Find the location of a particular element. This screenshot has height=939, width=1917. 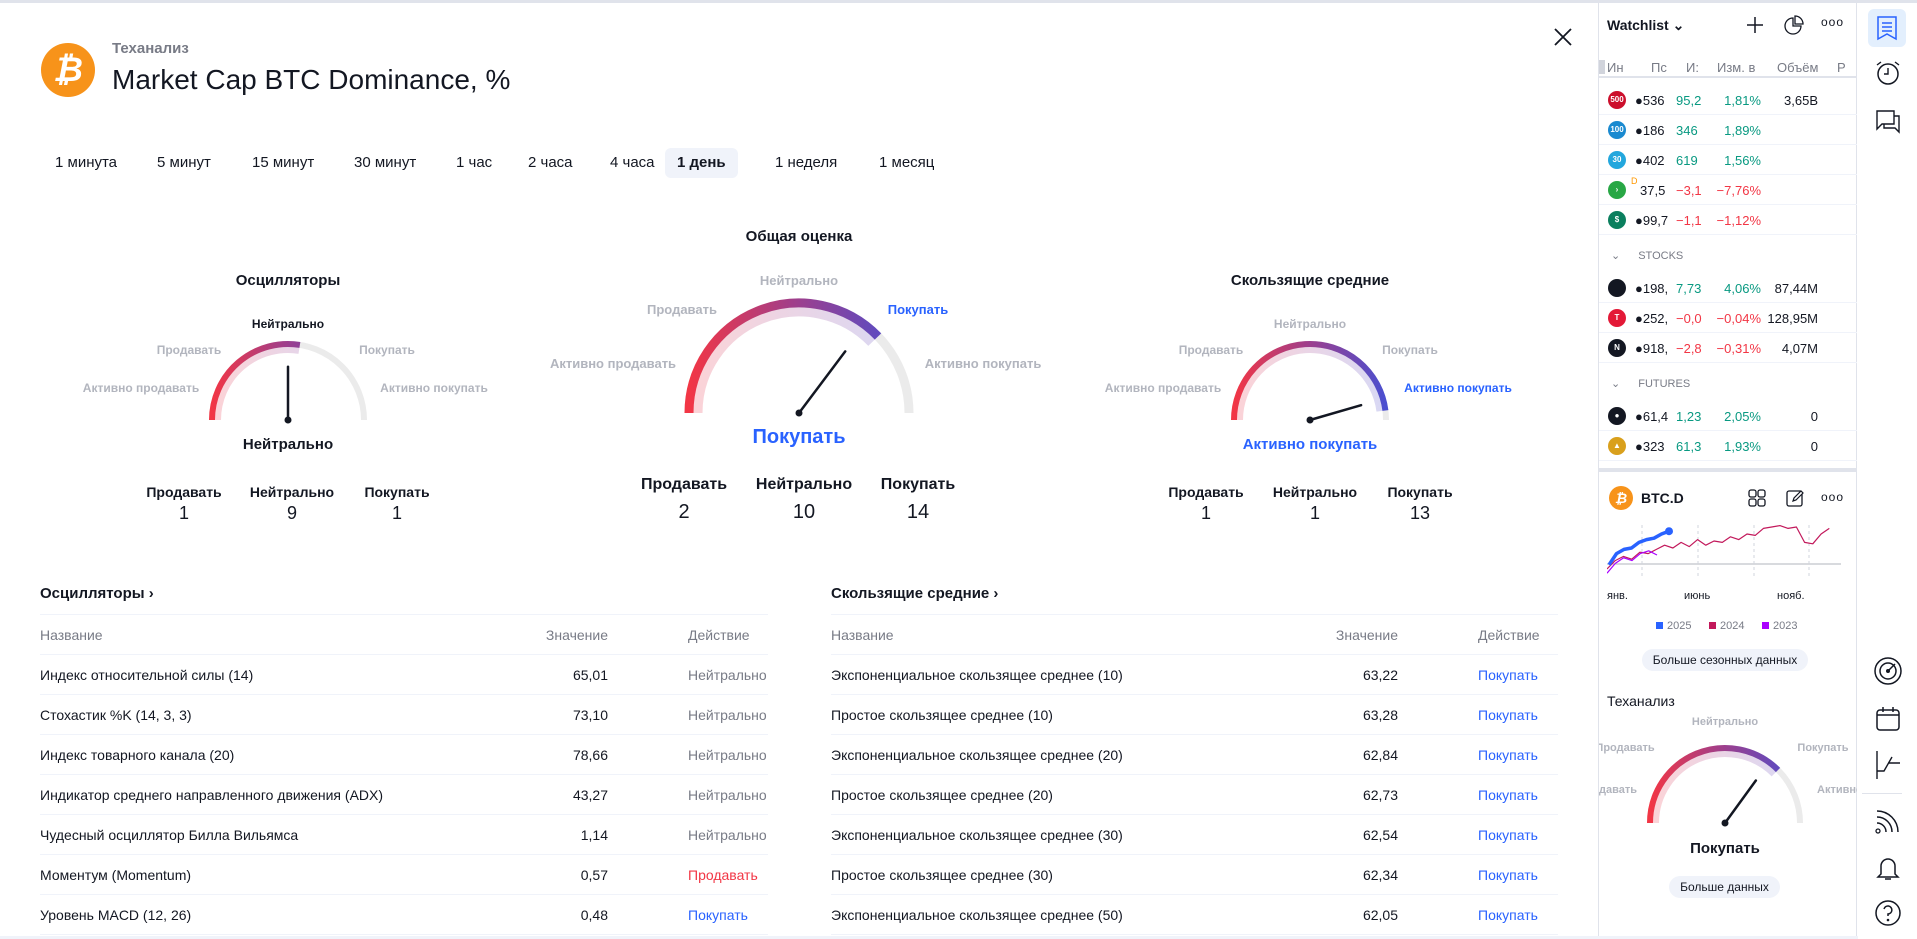

count-value: 13 is located at coordinates (1420, 513).